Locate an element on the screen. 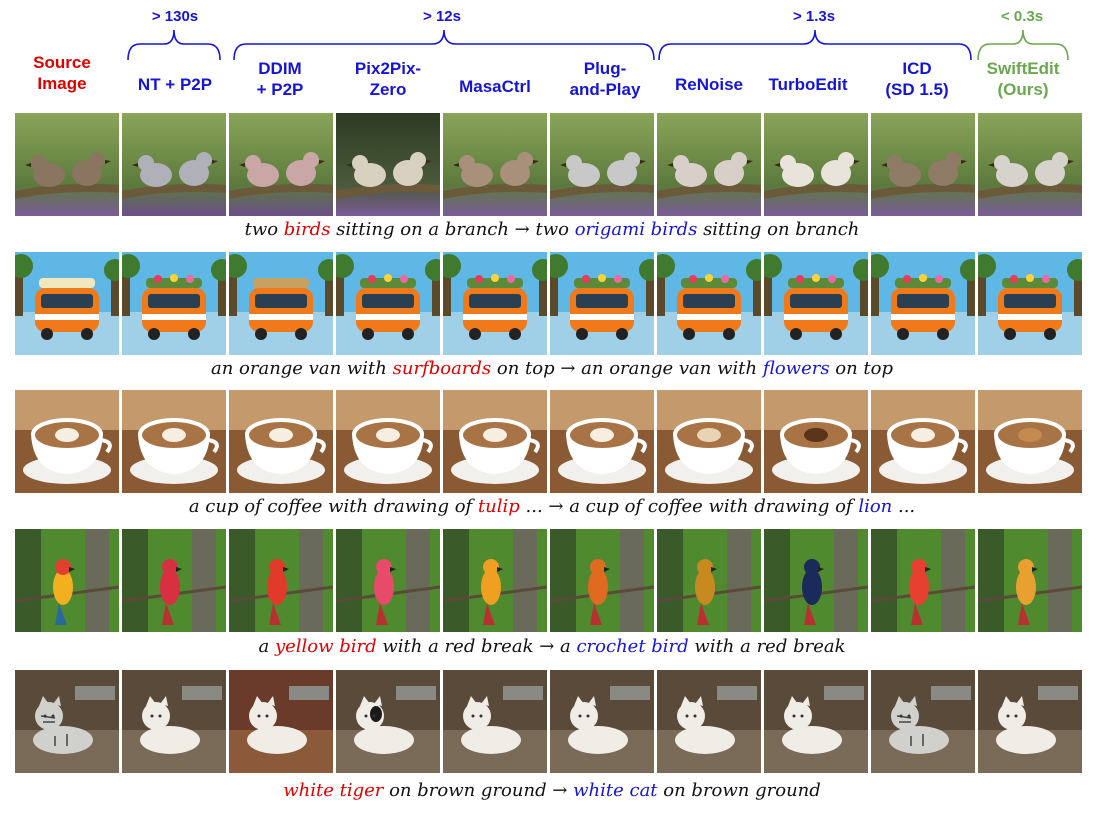 The image size is (1104, 816). image-birds-masactrl is located at coordinates (495, 164).